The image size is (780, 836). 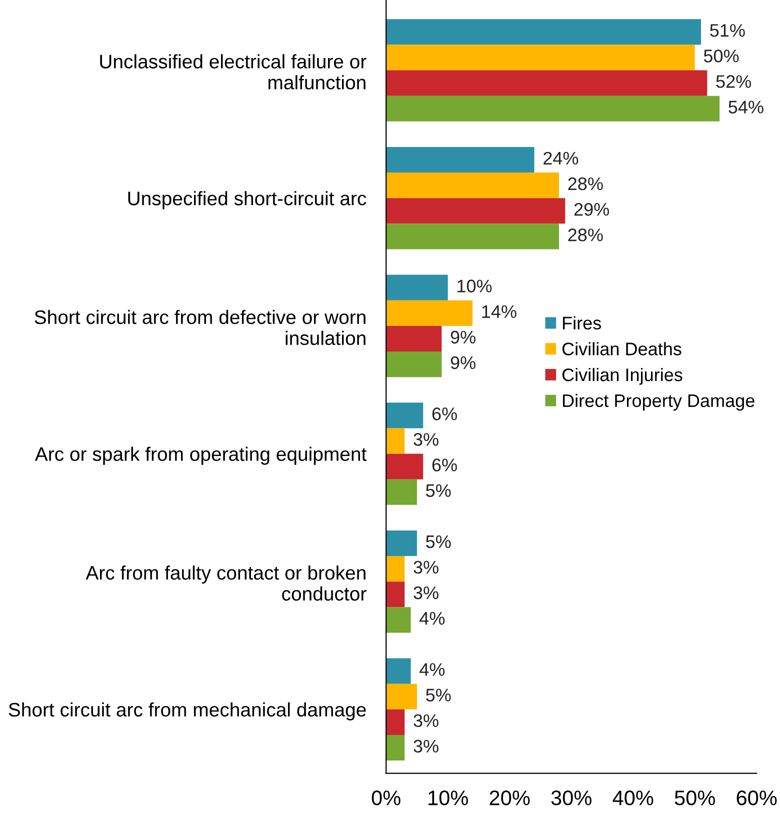 What do you see at coordinates (633, 798) in the screenshot?
I see `x-tick-label: 40%` at bounding box center [633, 798].